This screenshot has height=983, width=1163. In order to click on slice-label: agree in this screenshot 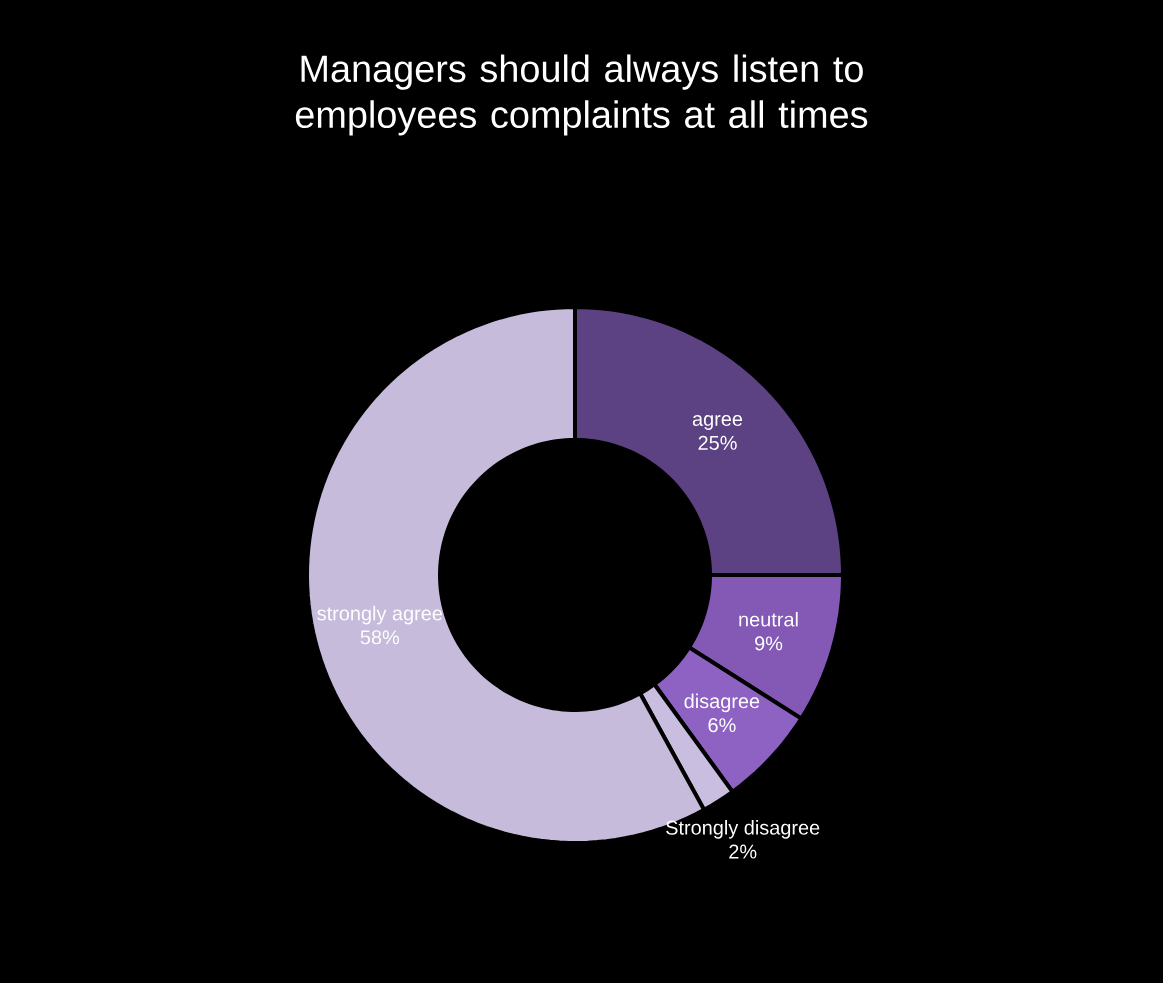, I will do `click(717, 422)`.